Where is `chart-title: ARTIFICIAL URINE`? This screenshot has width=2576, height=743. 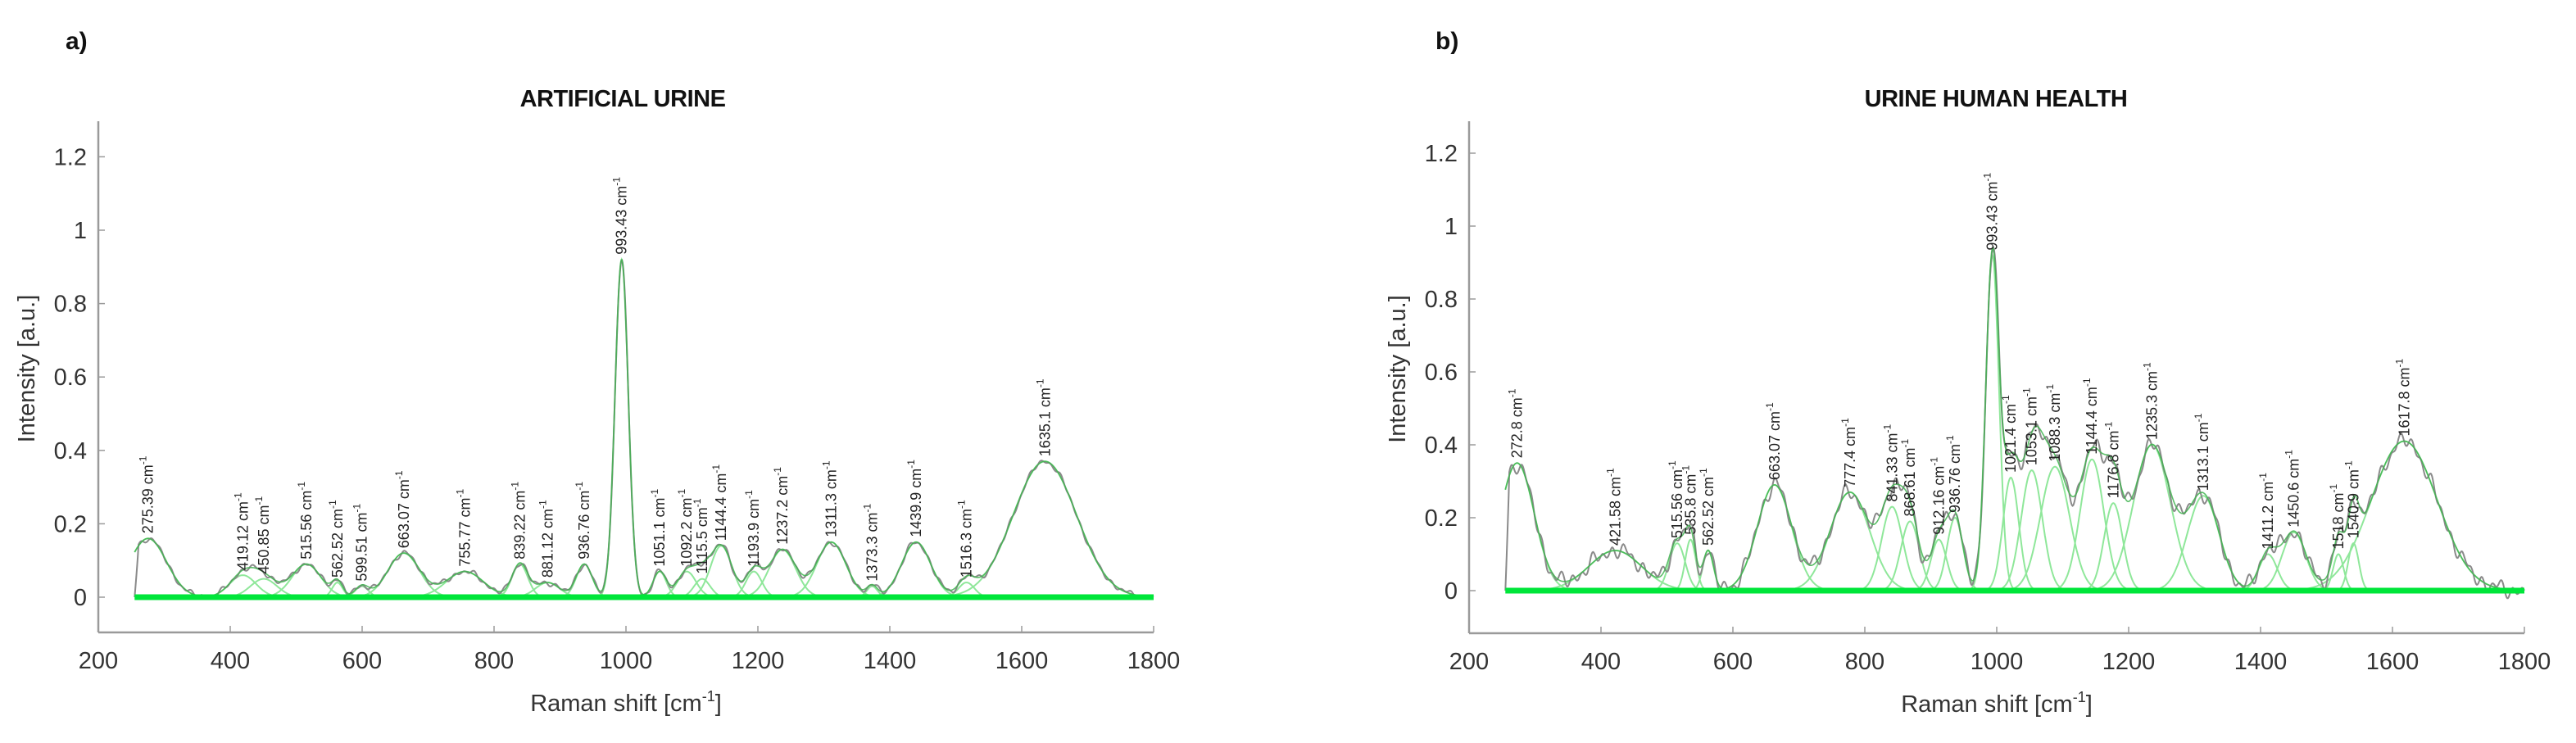
chart-title: ARTIFICIAL URINE is located at coordinates (623, 99).